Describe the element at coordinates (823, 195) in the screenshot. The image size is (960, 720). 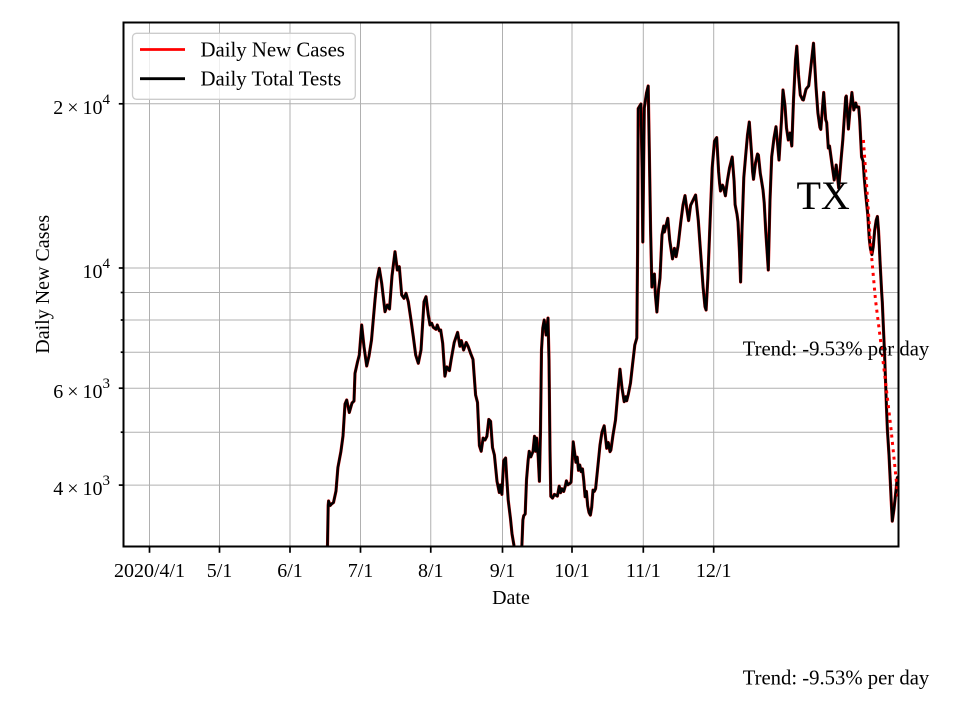
I see `svg-text: TX` at that location.